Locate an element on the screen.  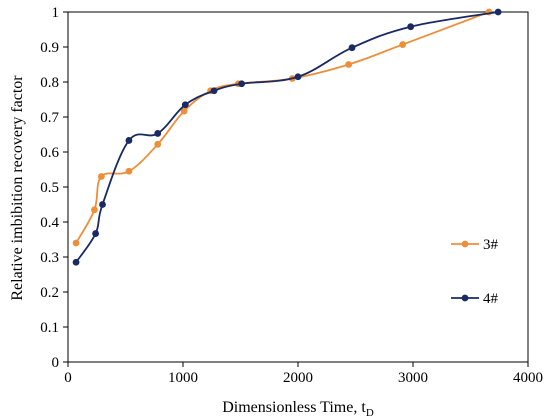
x-axis-title: Dimensionless Time, tD is located at coordinates (298, 408).